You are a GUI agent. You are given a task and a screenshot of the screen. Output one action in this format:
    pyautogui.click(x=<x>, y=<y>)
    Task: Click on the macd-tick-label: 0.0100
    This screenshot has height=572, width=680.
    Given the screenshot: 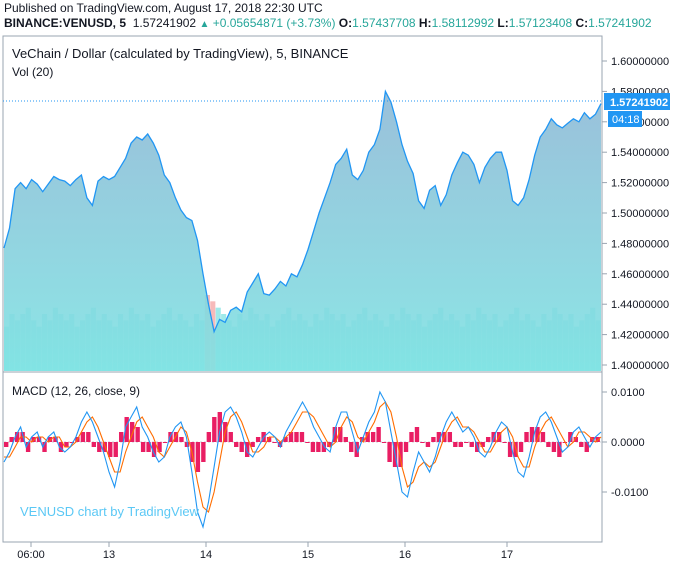 What is the action you would take?
    pyautogui.click(x=628, y=393)
    